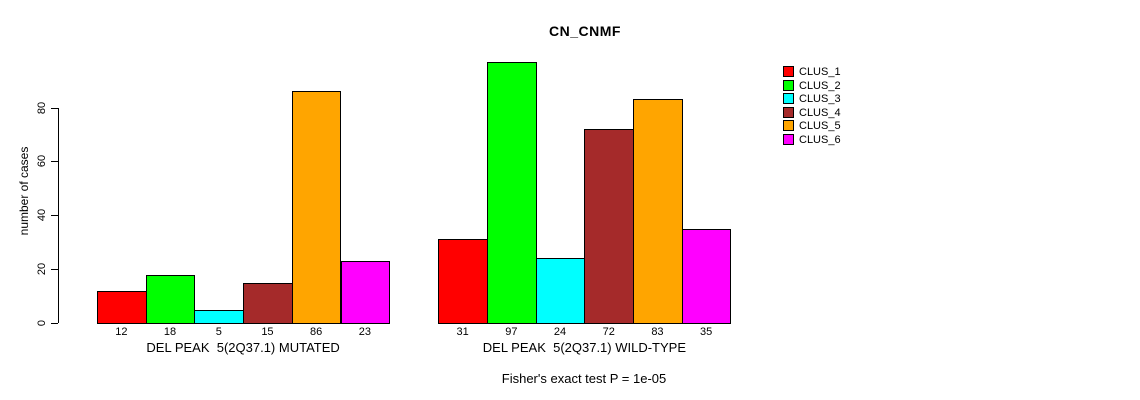 This screenshot has height=400, width=1140. What do you see at coordinates (658, 211) in the screenshot?
I see `bar-clus_5-group2` at bounding box center [658, 211].